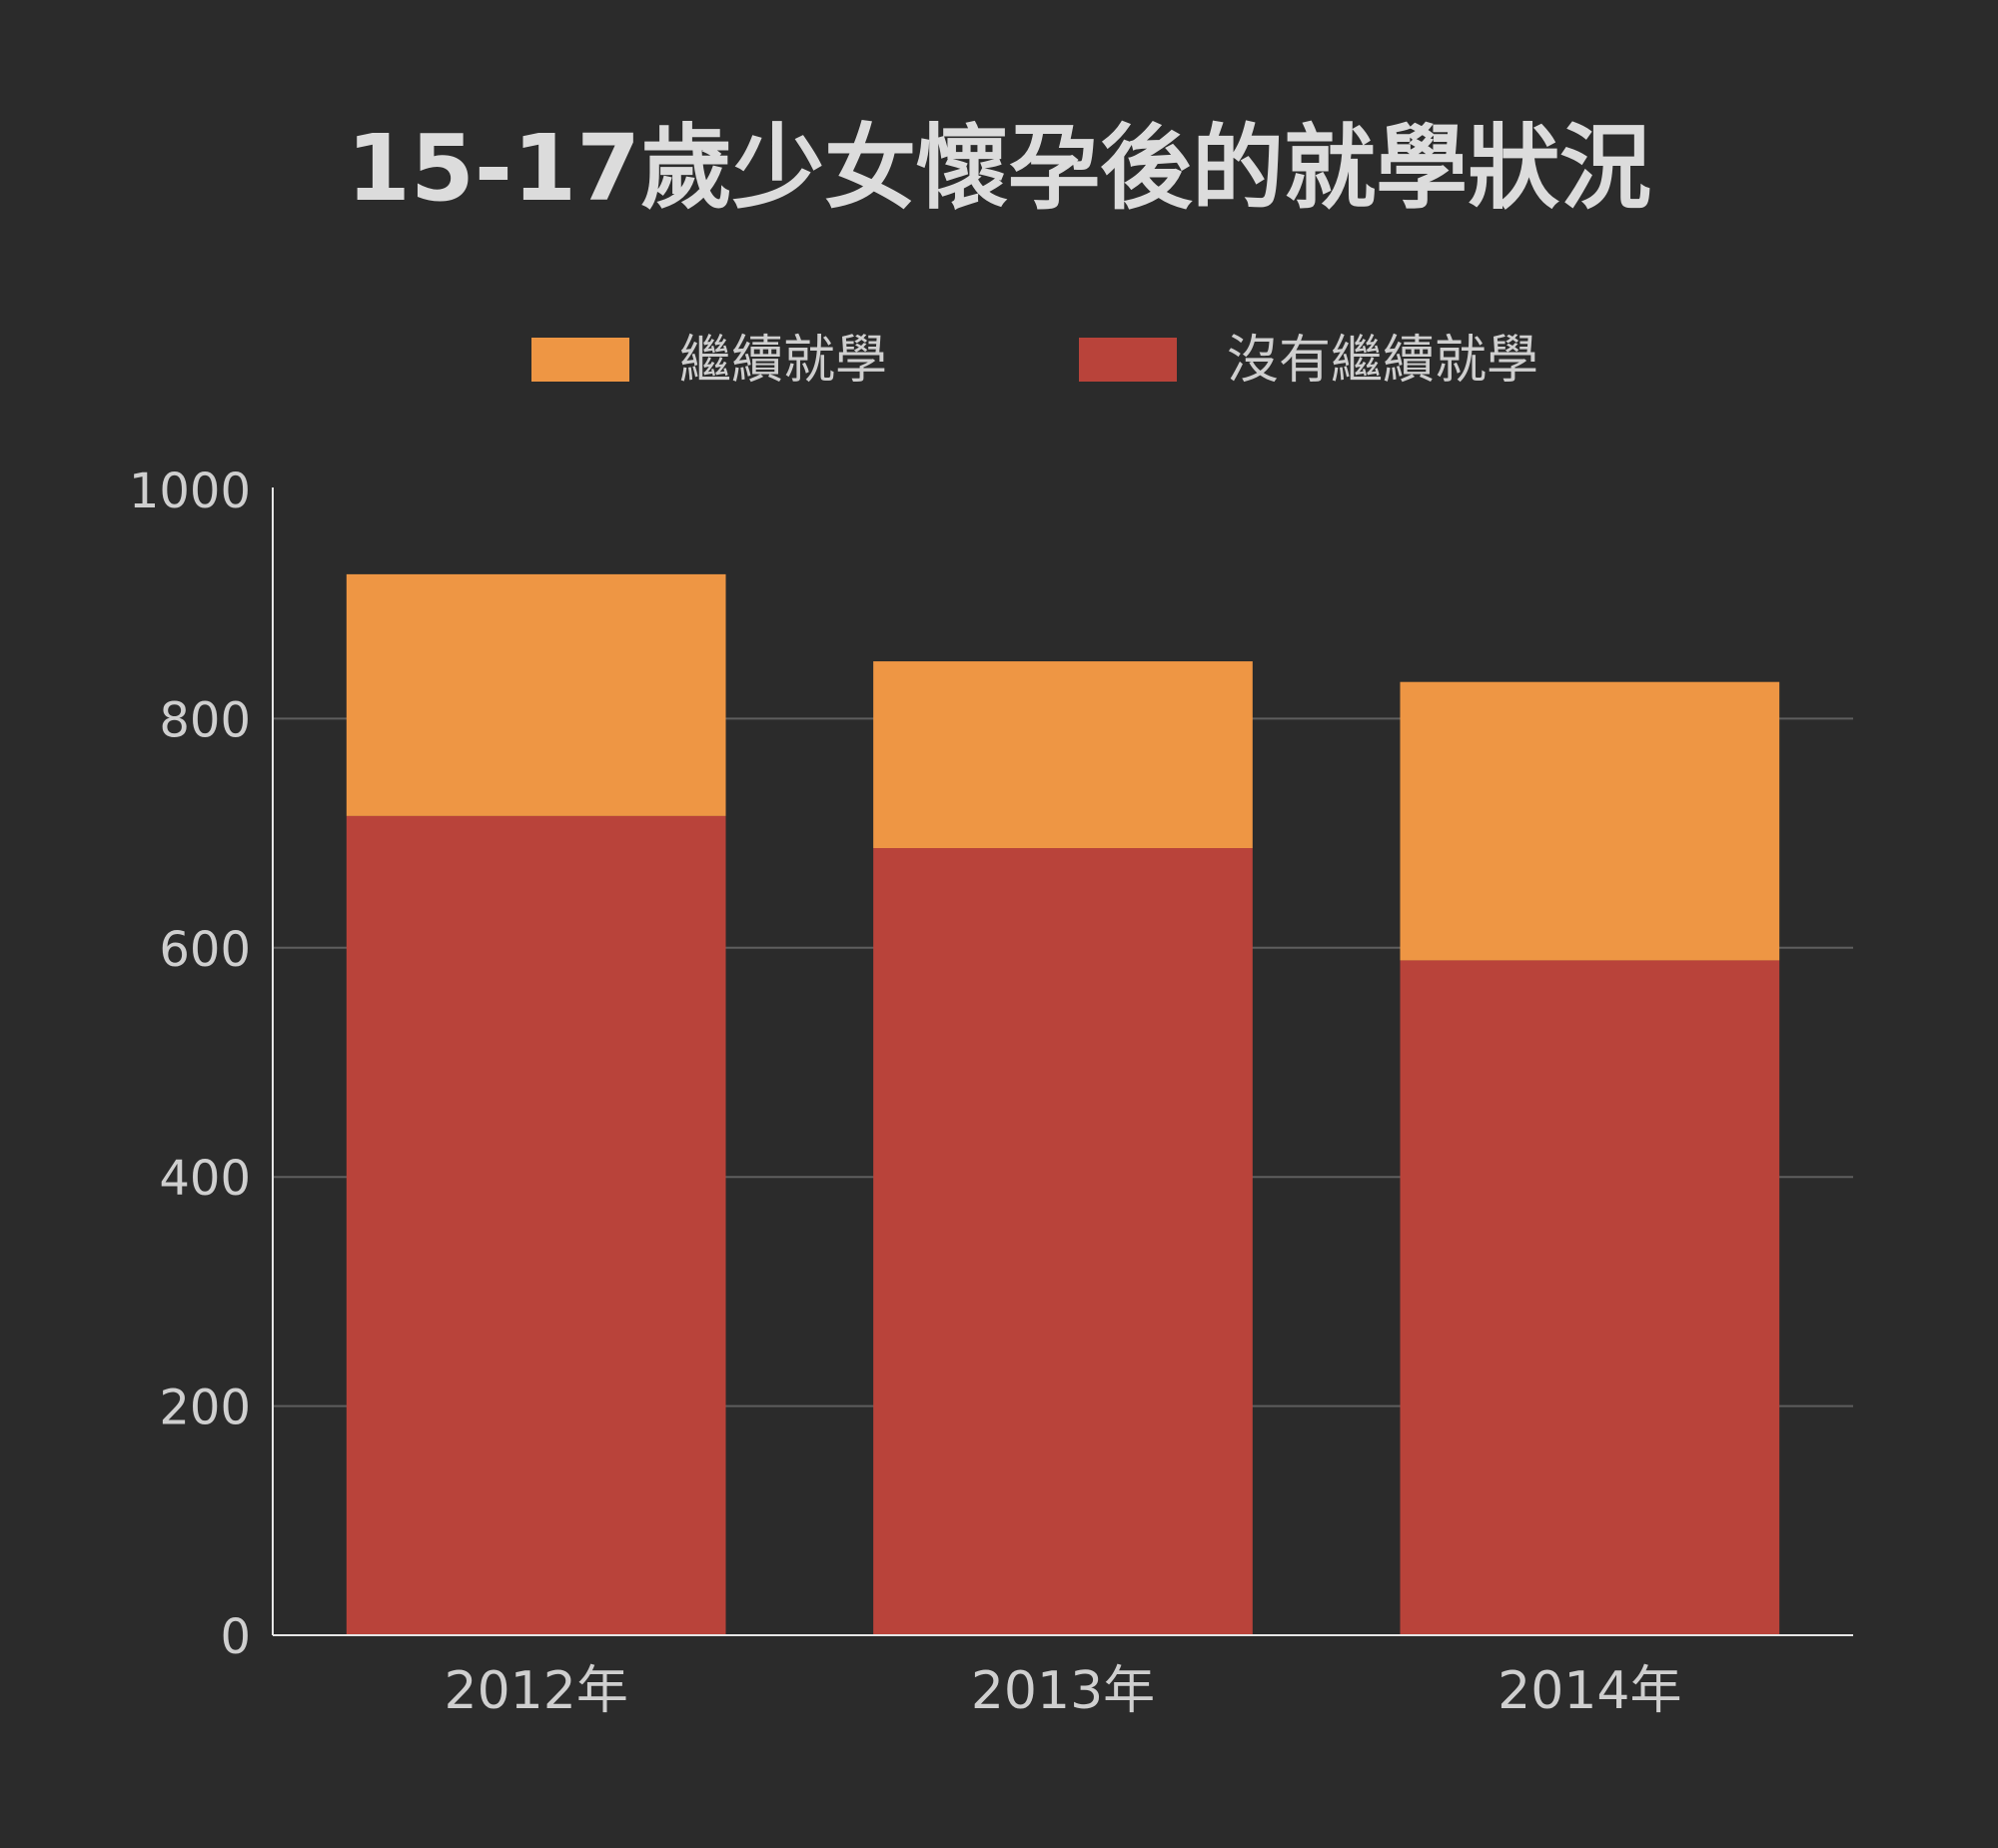  I want to click on y-tick-label: 400, so click(205, 1179).